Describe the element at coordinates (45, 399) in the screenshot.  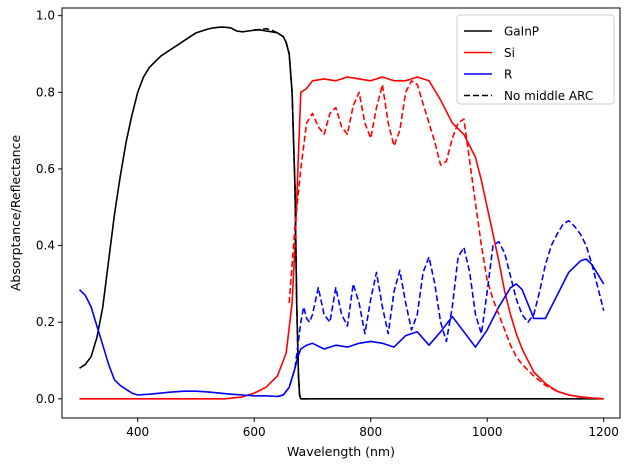
I see `y-tick-label: 0.0` at that location.